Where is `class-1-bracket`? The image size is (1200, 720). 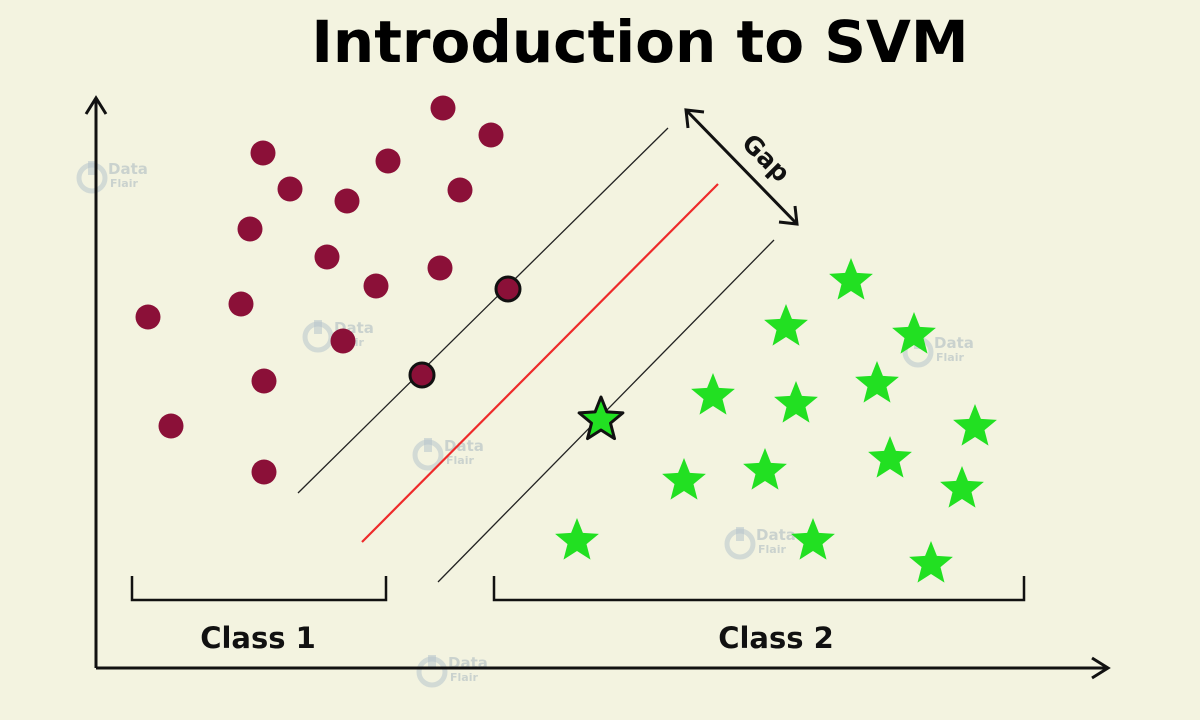 class-1-bracket is located at coordinates (259, 589).